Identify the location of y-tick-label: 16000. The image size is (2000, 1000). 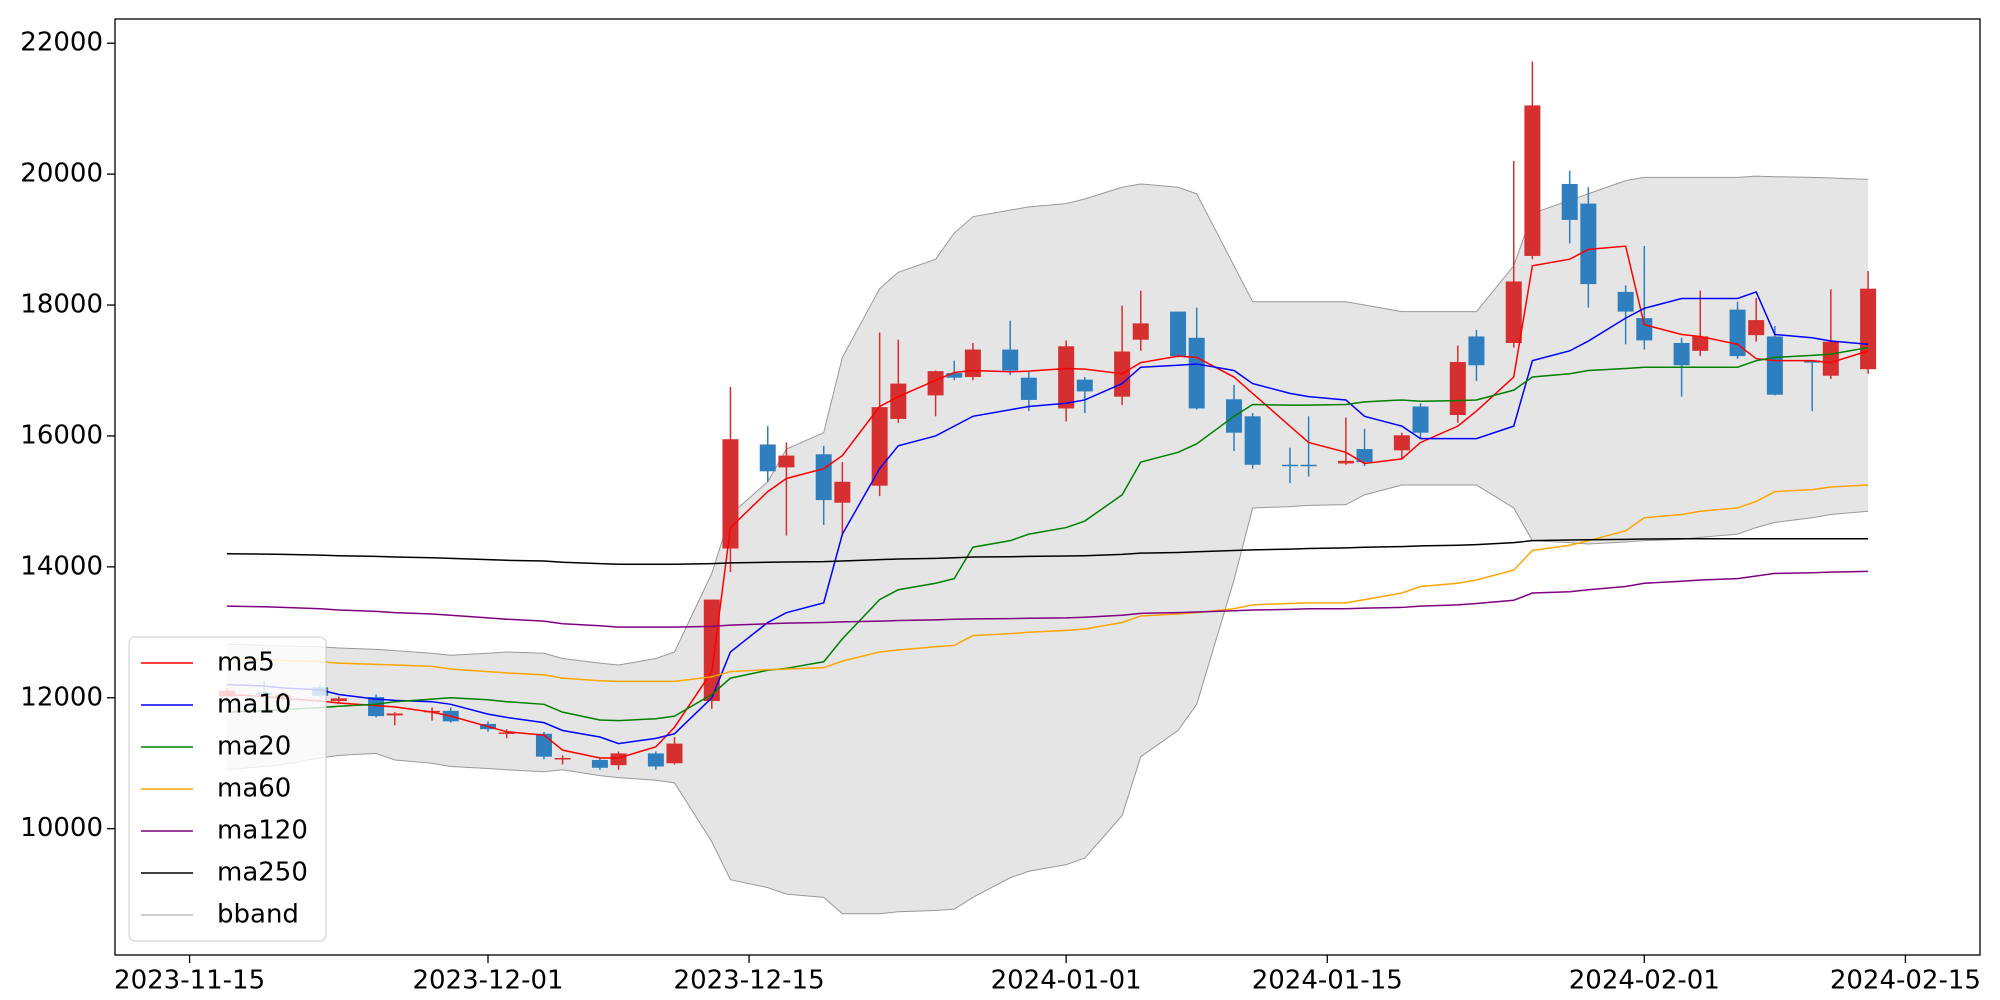
(61, 435).